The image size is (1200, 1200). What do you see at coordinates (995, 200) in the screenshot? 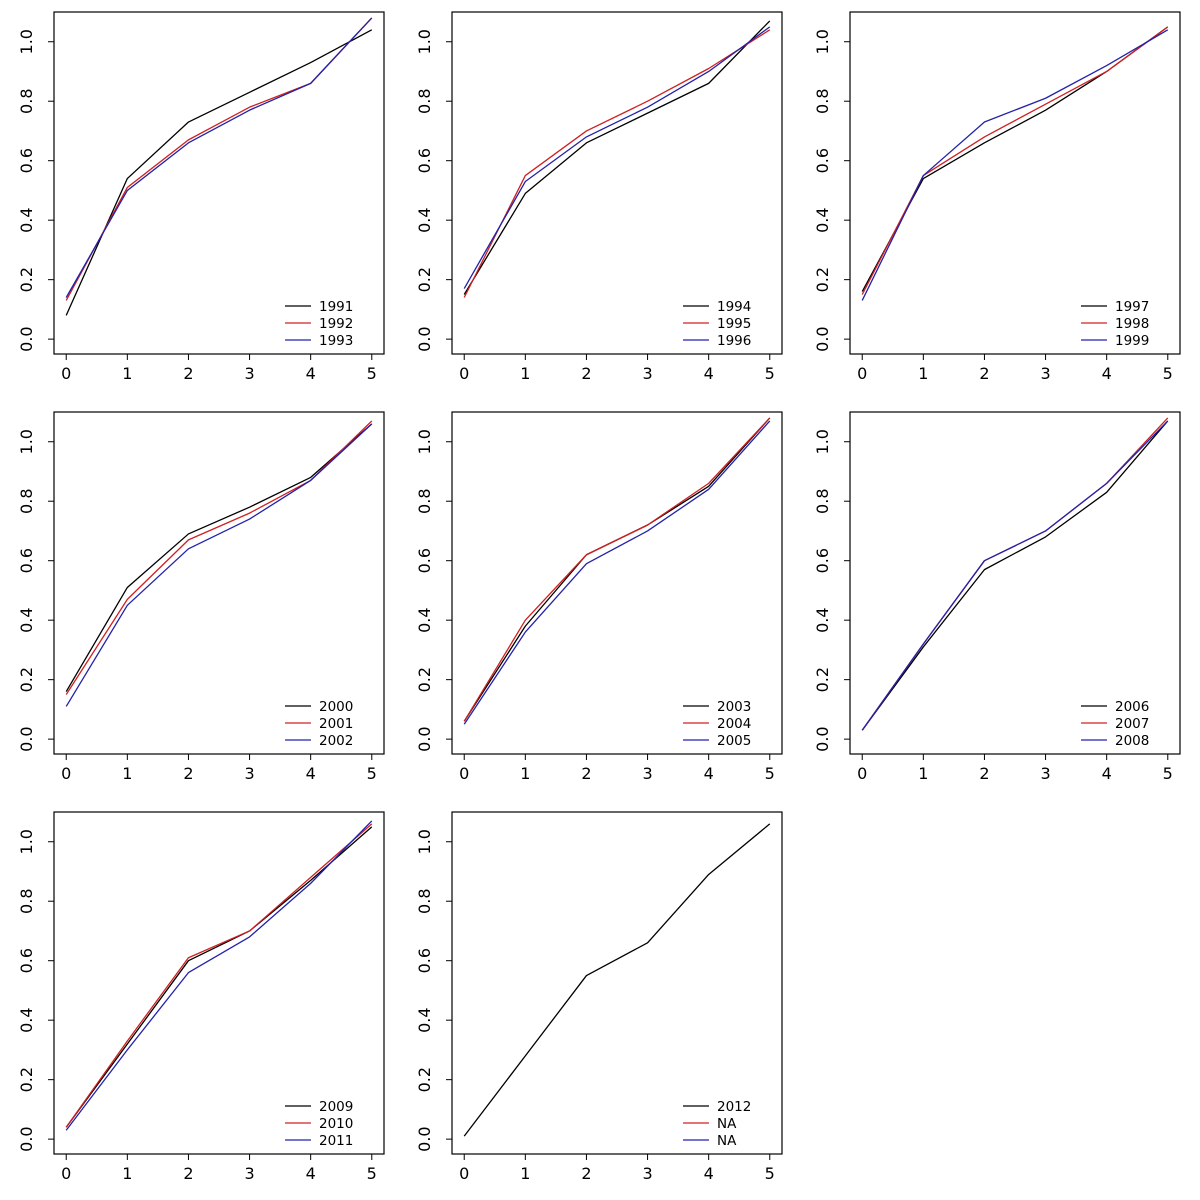
I see `chart-panel-1997-1999: 0 1 2 3 4 5 0.0 0.2 0.4 0.6 0.8 1.0 1997 1998 1999` at bounding box center [995, 200].